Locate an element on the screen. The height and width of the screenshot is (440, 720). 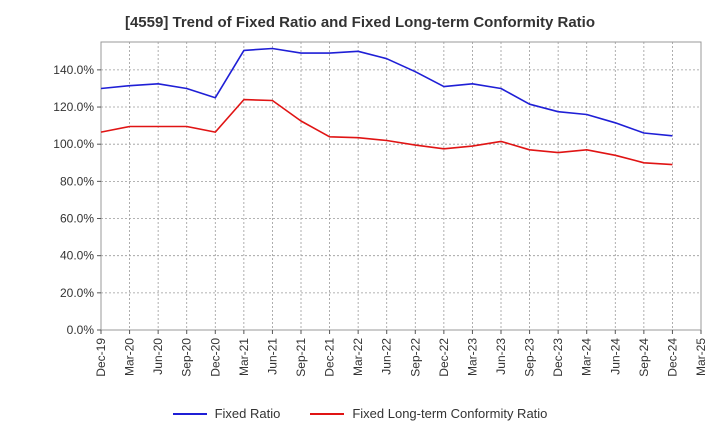
y-tick-label: 120.0% is located at coordinates (73, 107).